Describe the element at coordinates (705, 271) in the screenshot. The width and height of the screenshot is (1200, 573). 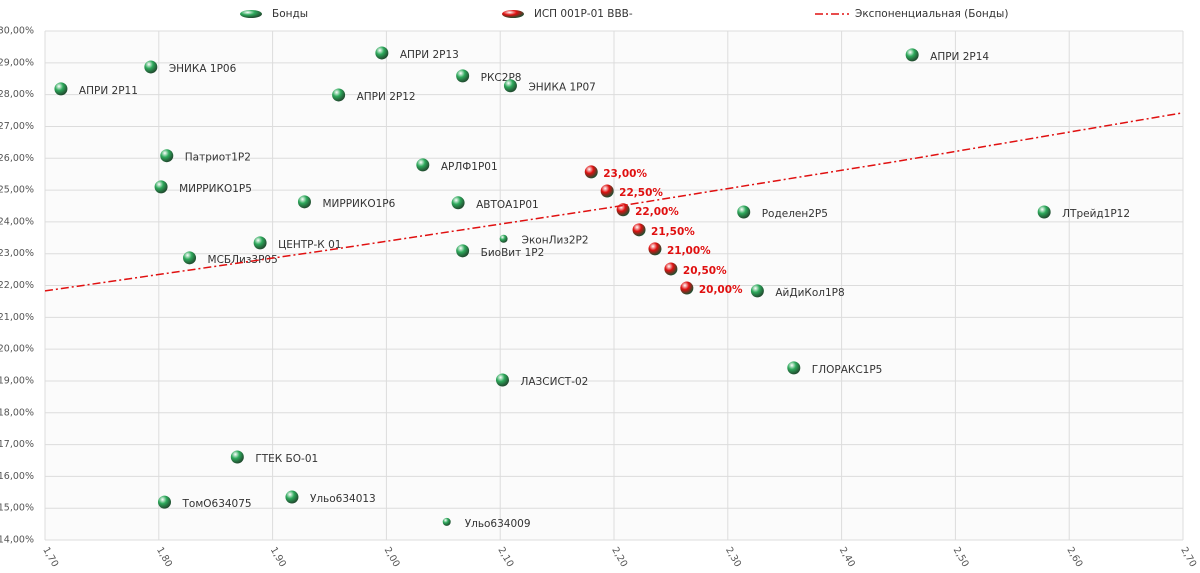
I see `point-label: 20,50%` at that location.